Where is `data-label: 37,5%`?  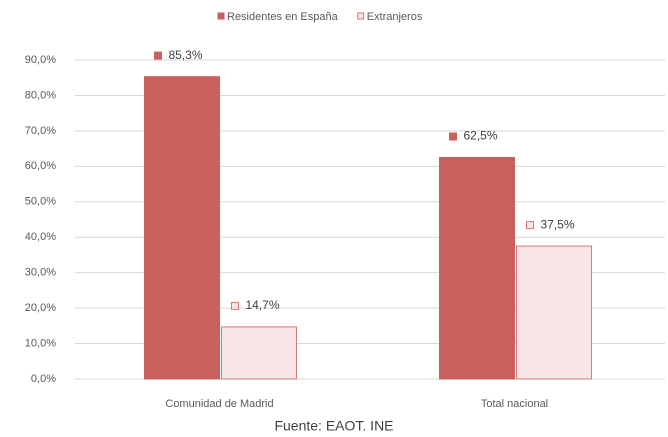 data-label: 37,5% is located at coordinates (558, 224).